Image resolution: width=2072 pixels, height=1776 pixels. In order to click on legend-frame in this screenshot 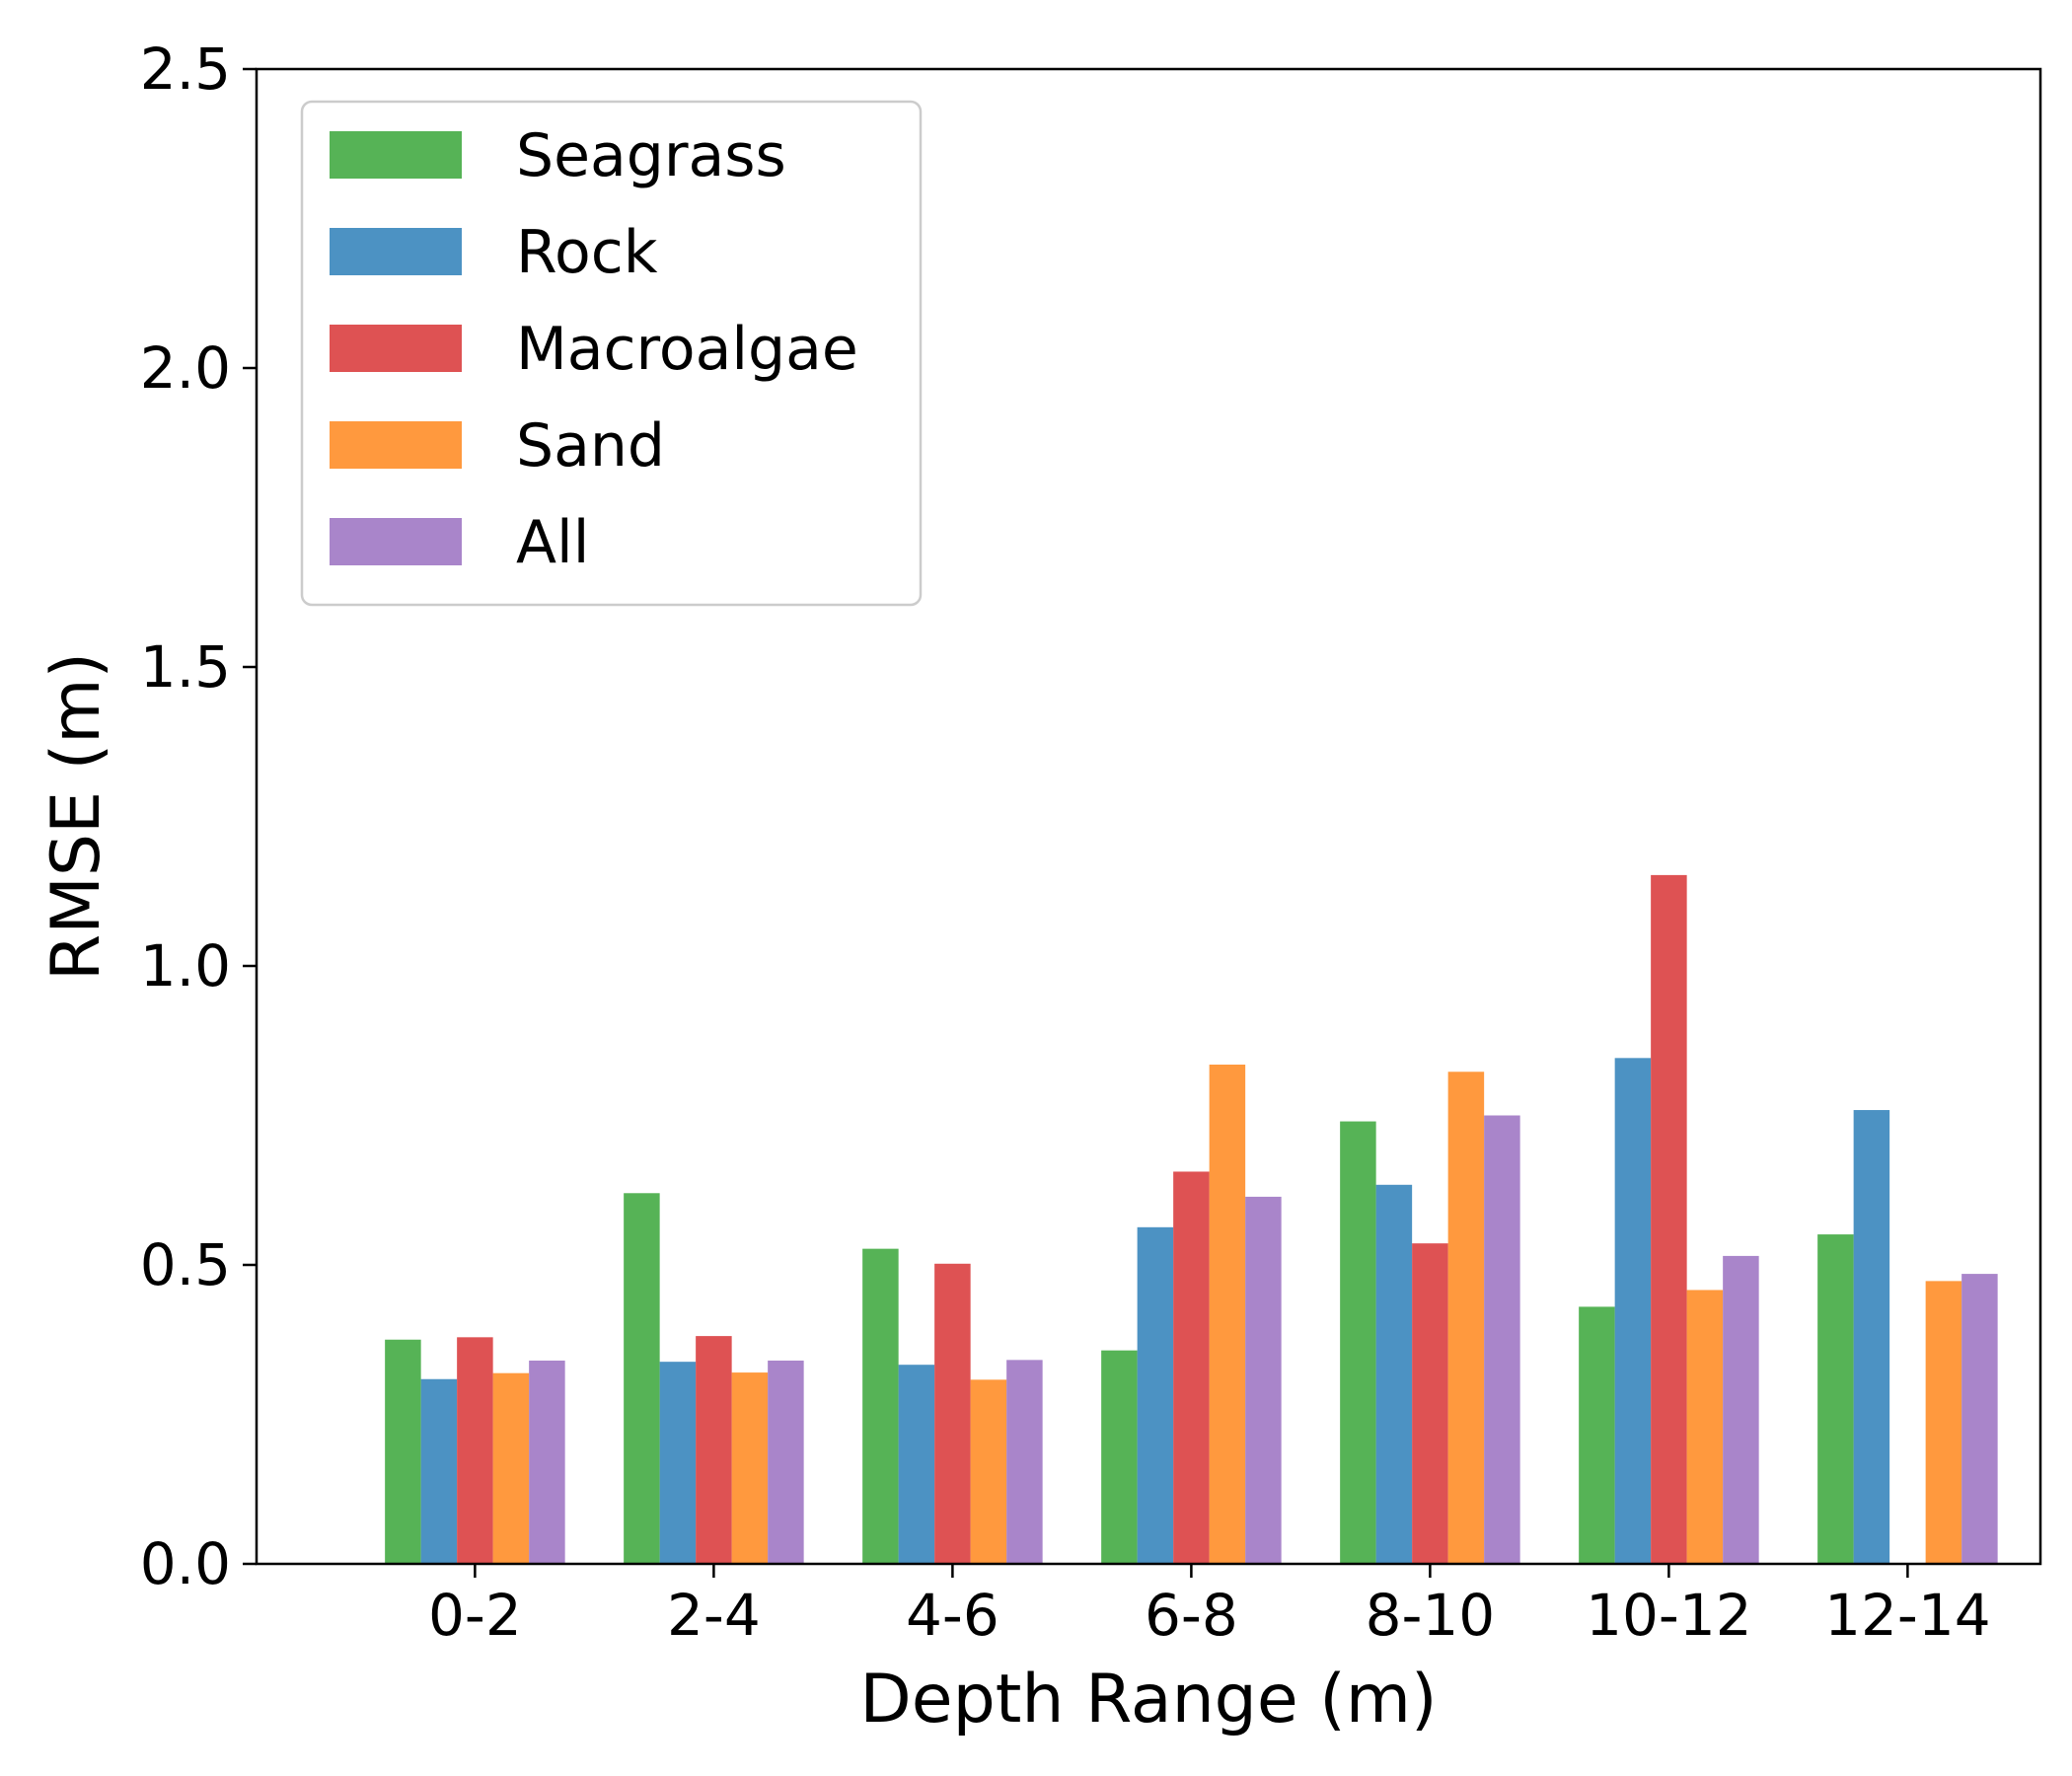, I will do `click(611, 353)`.